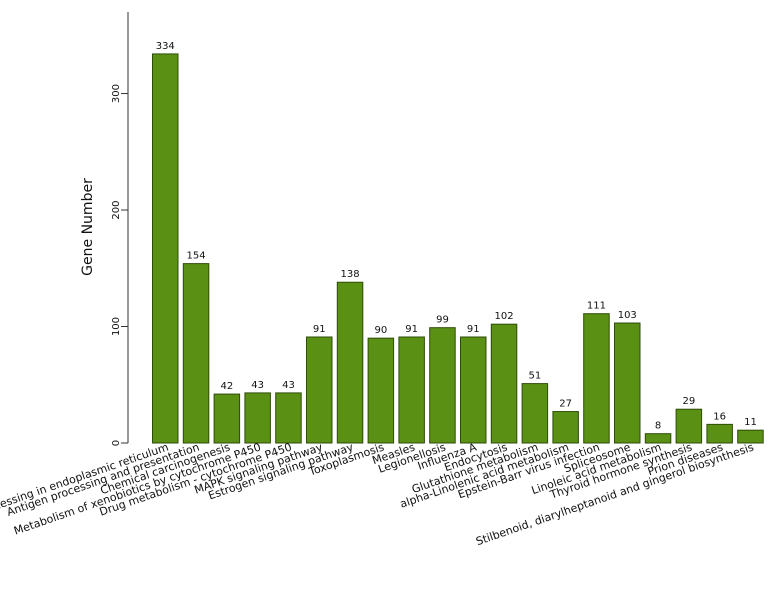 The height and width of the screenshot is (598, 779). I want to click on bar-value-label: 138, so click(350, 274).